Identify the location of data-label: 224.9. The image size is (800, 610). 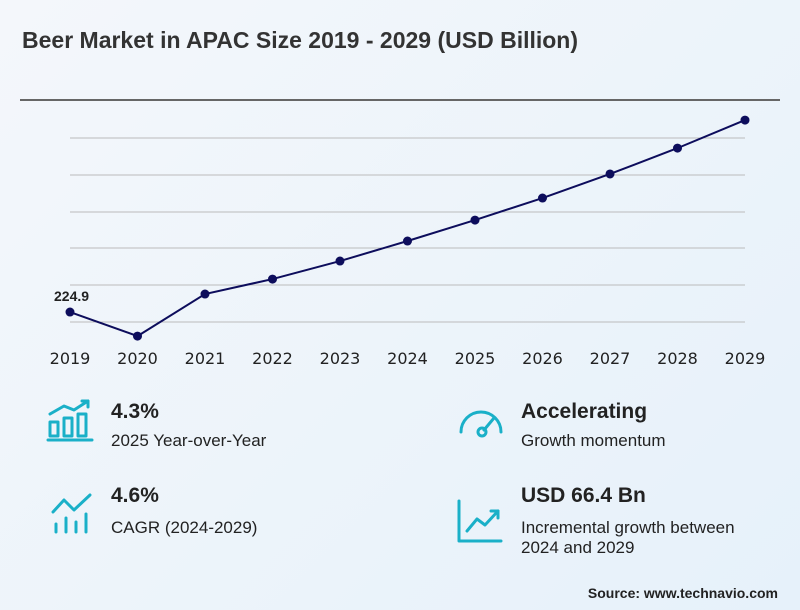
(71, 296).